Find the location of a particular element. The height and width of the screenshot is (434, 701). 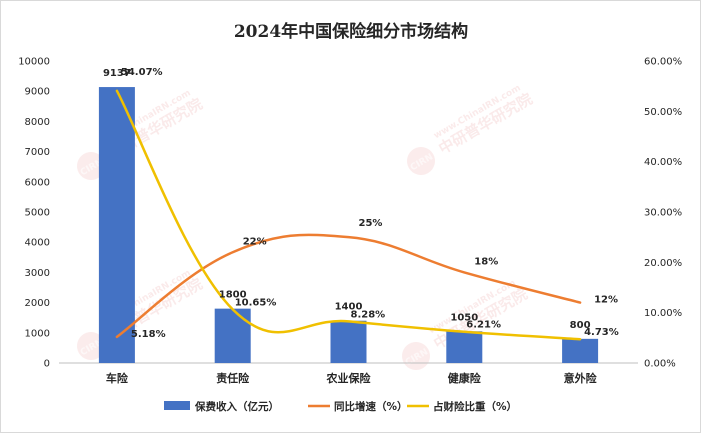

legend-label: 占财险比重（%） is located at coordinates (475, 406).